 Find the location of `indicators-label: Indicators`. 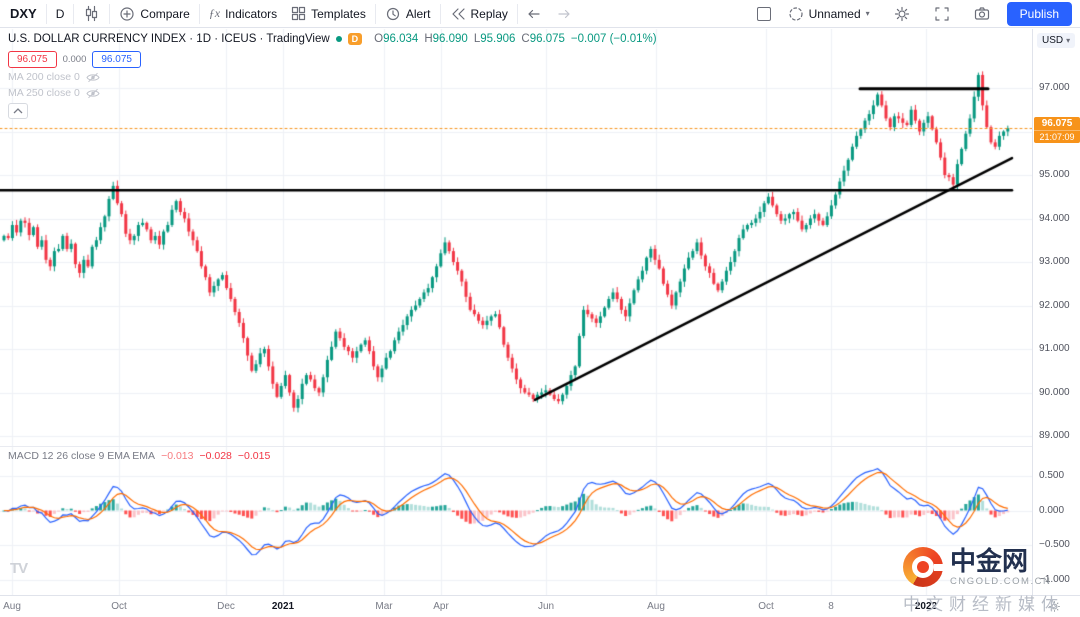

indicators-label: Indicators is located at coordinates (251, 13).